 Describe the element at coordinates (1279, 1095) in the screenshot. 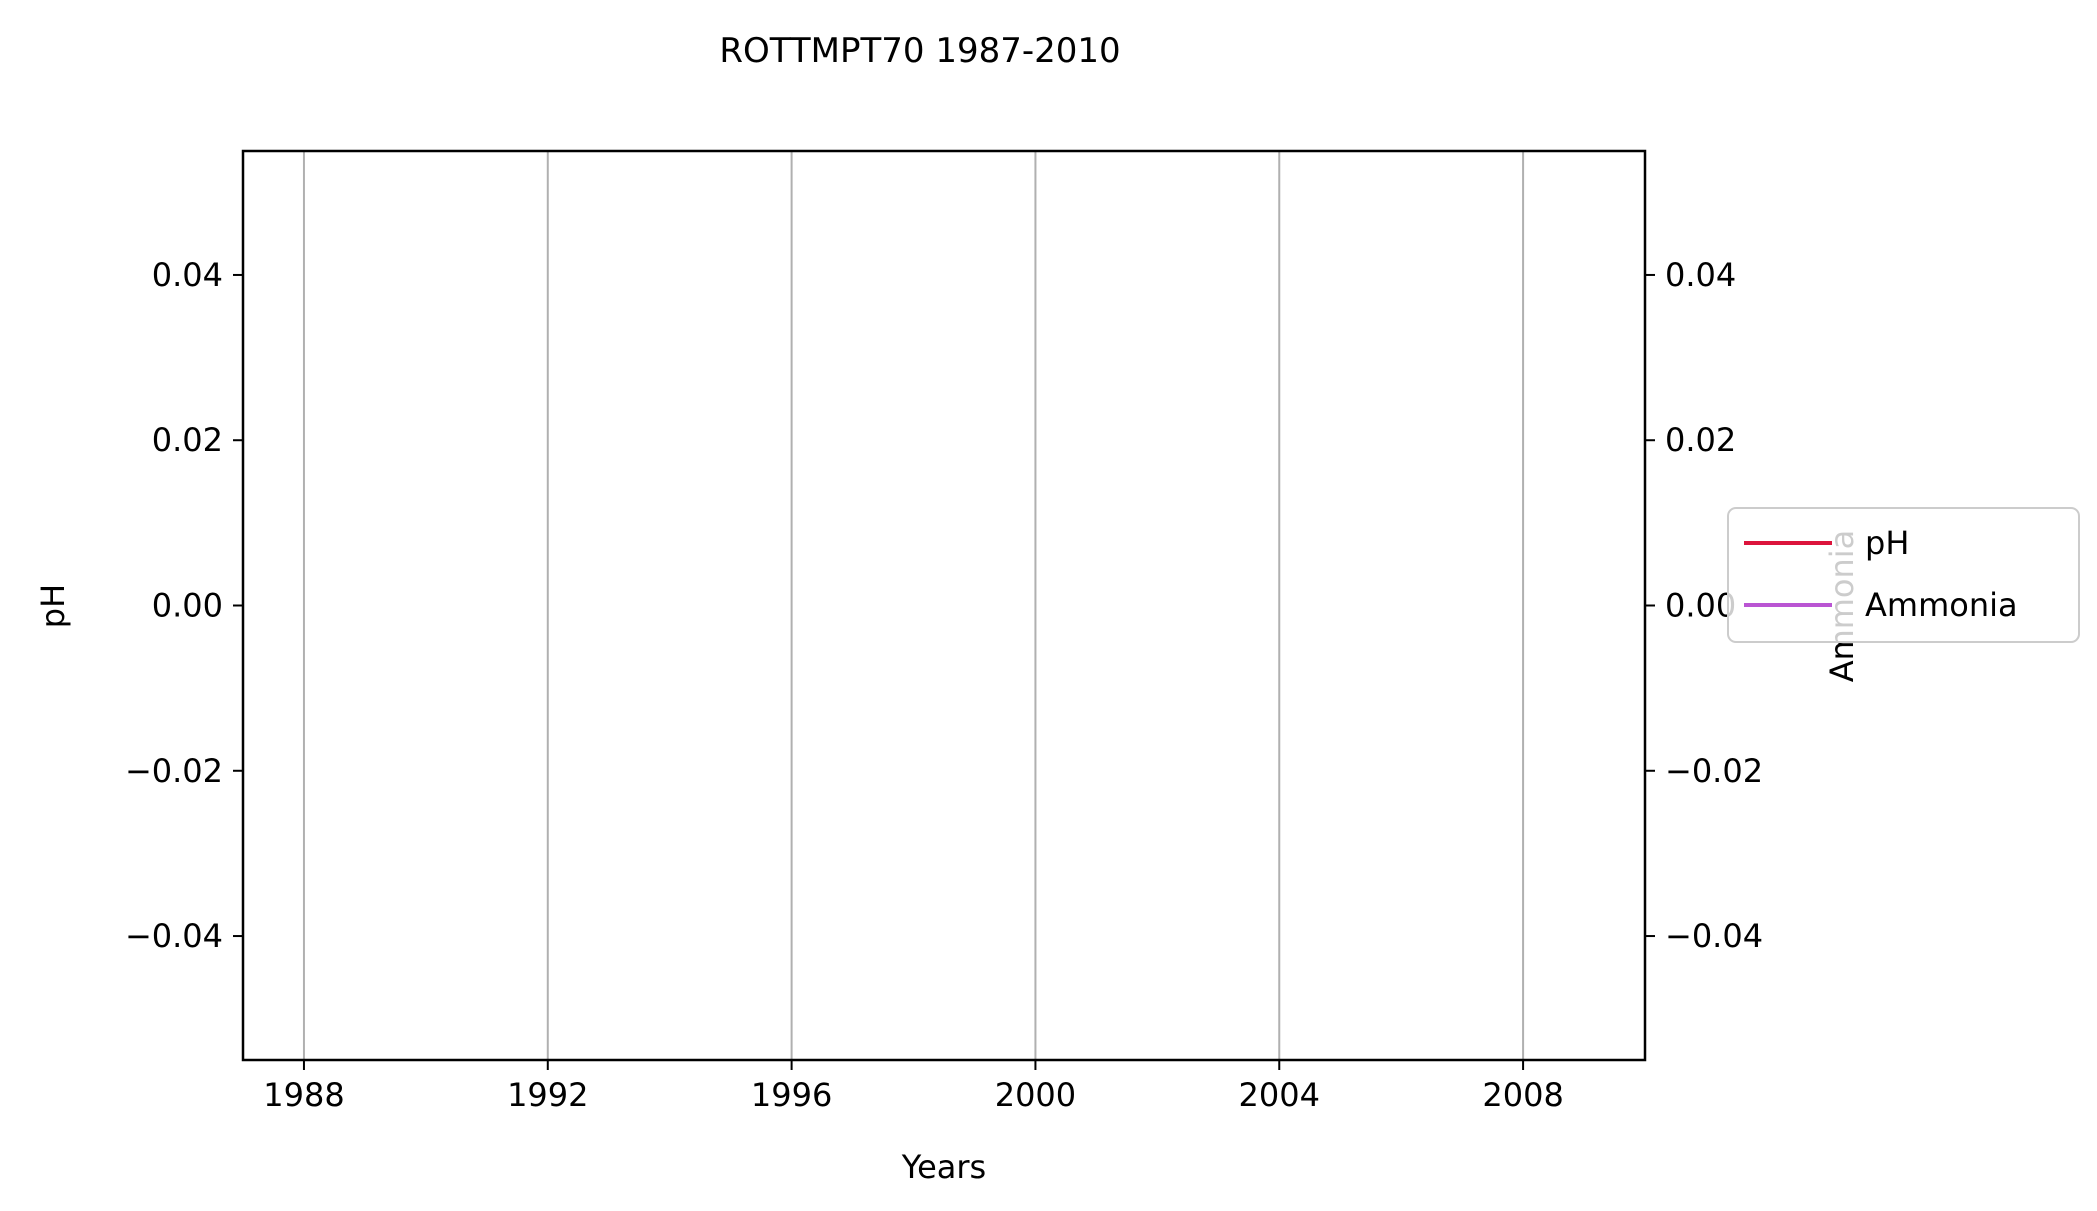

I see `x-tick-label: 2004` at that location.